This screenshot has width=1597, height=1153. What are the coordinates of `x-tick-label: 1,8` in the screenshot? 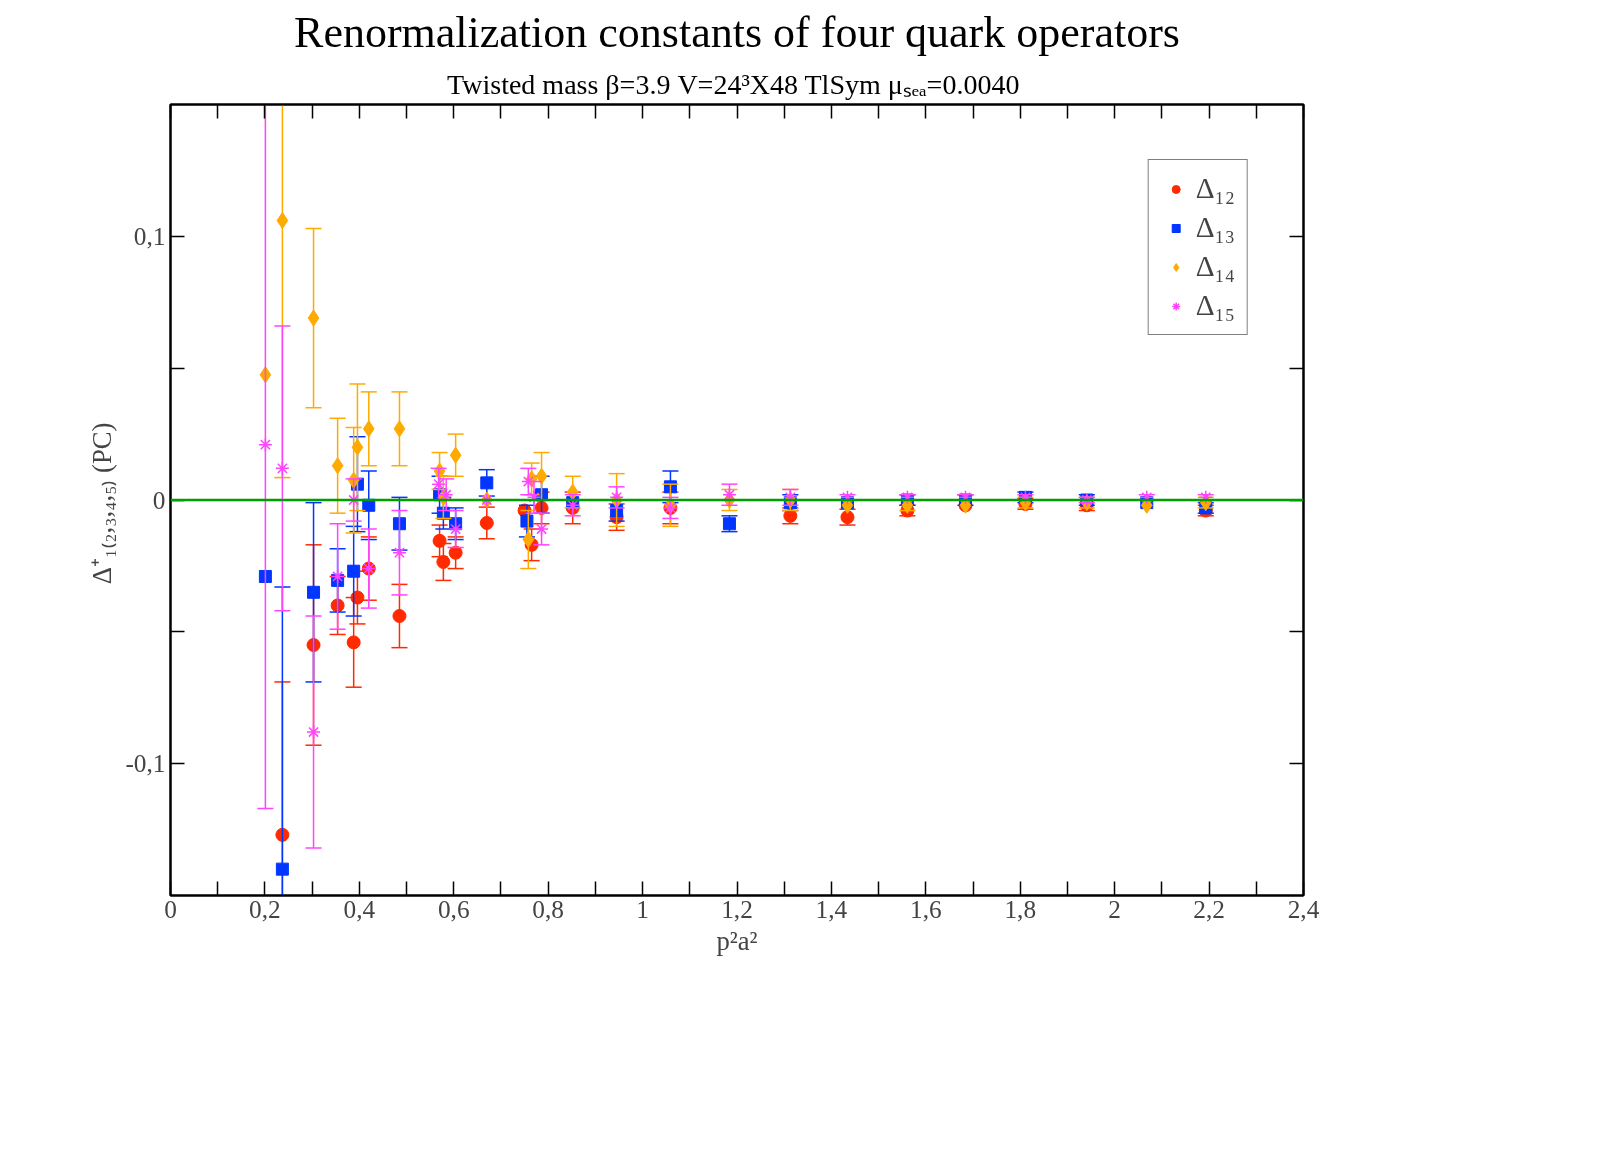 It's located at (1020, 908).